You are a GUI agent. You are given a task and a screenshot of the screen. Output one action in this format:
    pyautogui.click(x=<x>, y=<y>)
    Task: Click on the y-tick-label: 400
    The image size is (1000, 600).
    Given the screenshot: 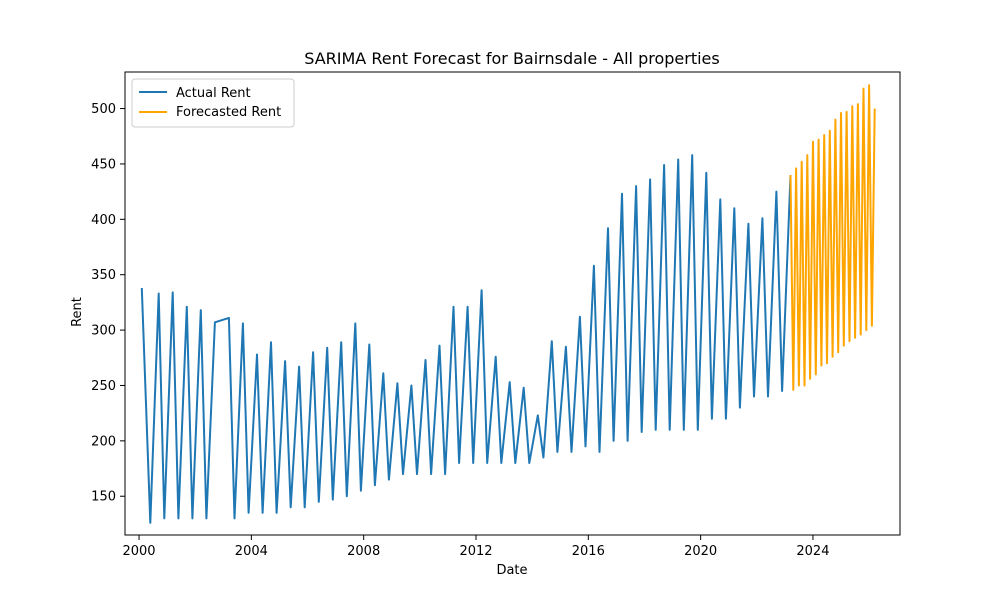 What is the action you would take?
    pyautogui.click(x=103, y=220)
    